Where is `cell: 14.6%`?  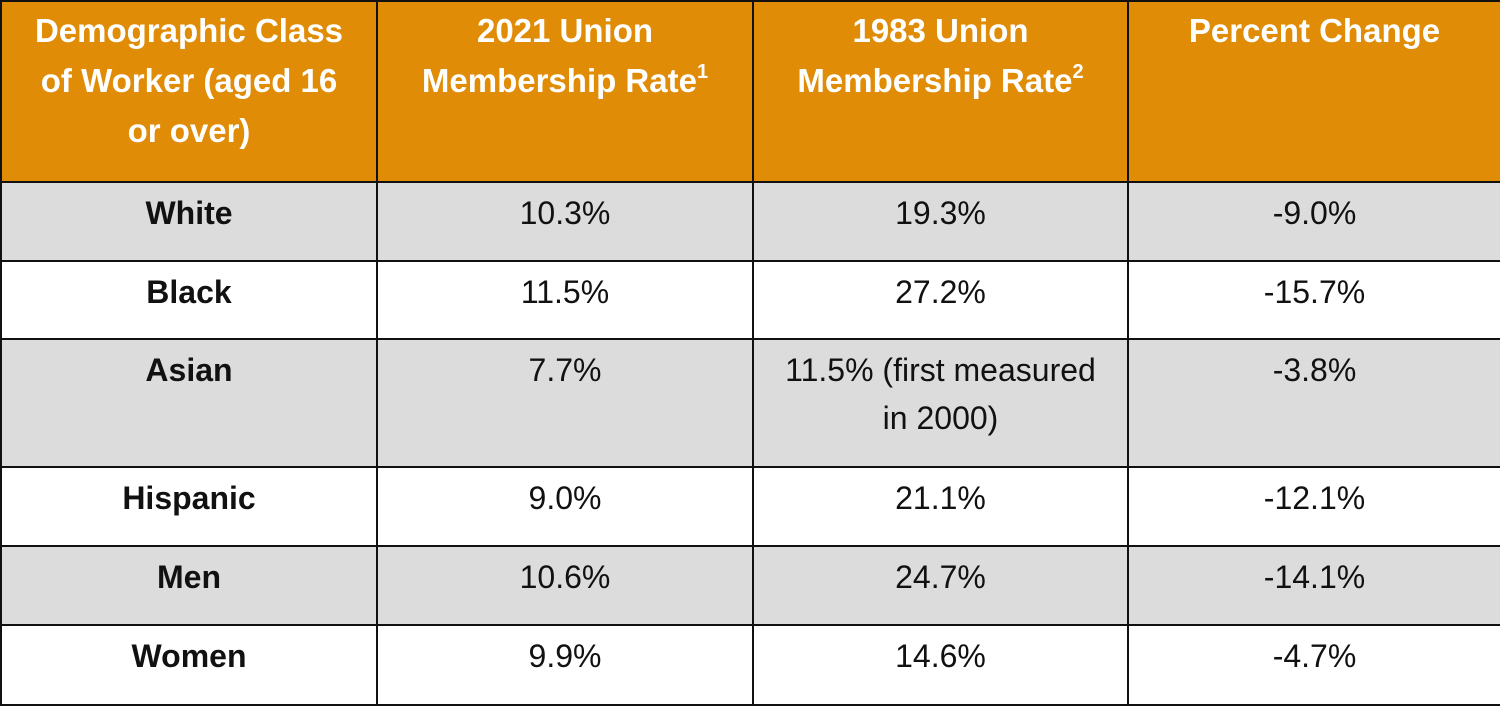 cell: 14.6% is located at coordinates (940, 665).